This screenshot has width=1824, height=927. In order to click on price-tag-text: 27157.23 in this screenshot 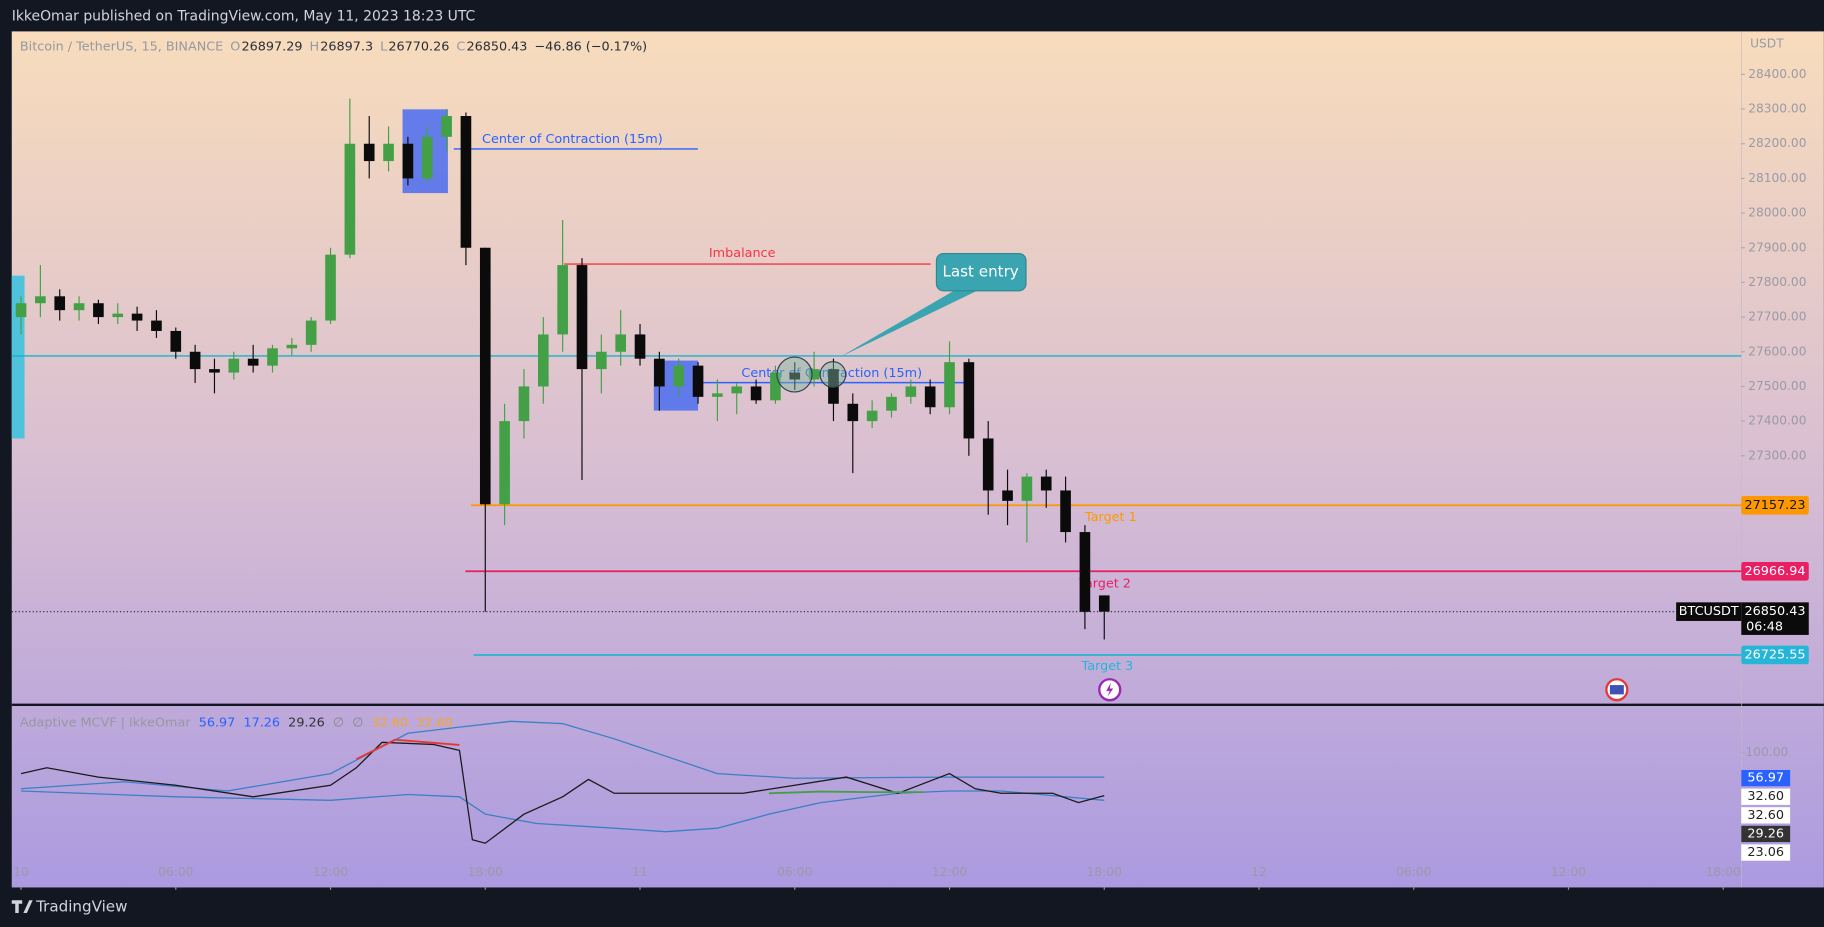, I will do `click(1775, 505)`.